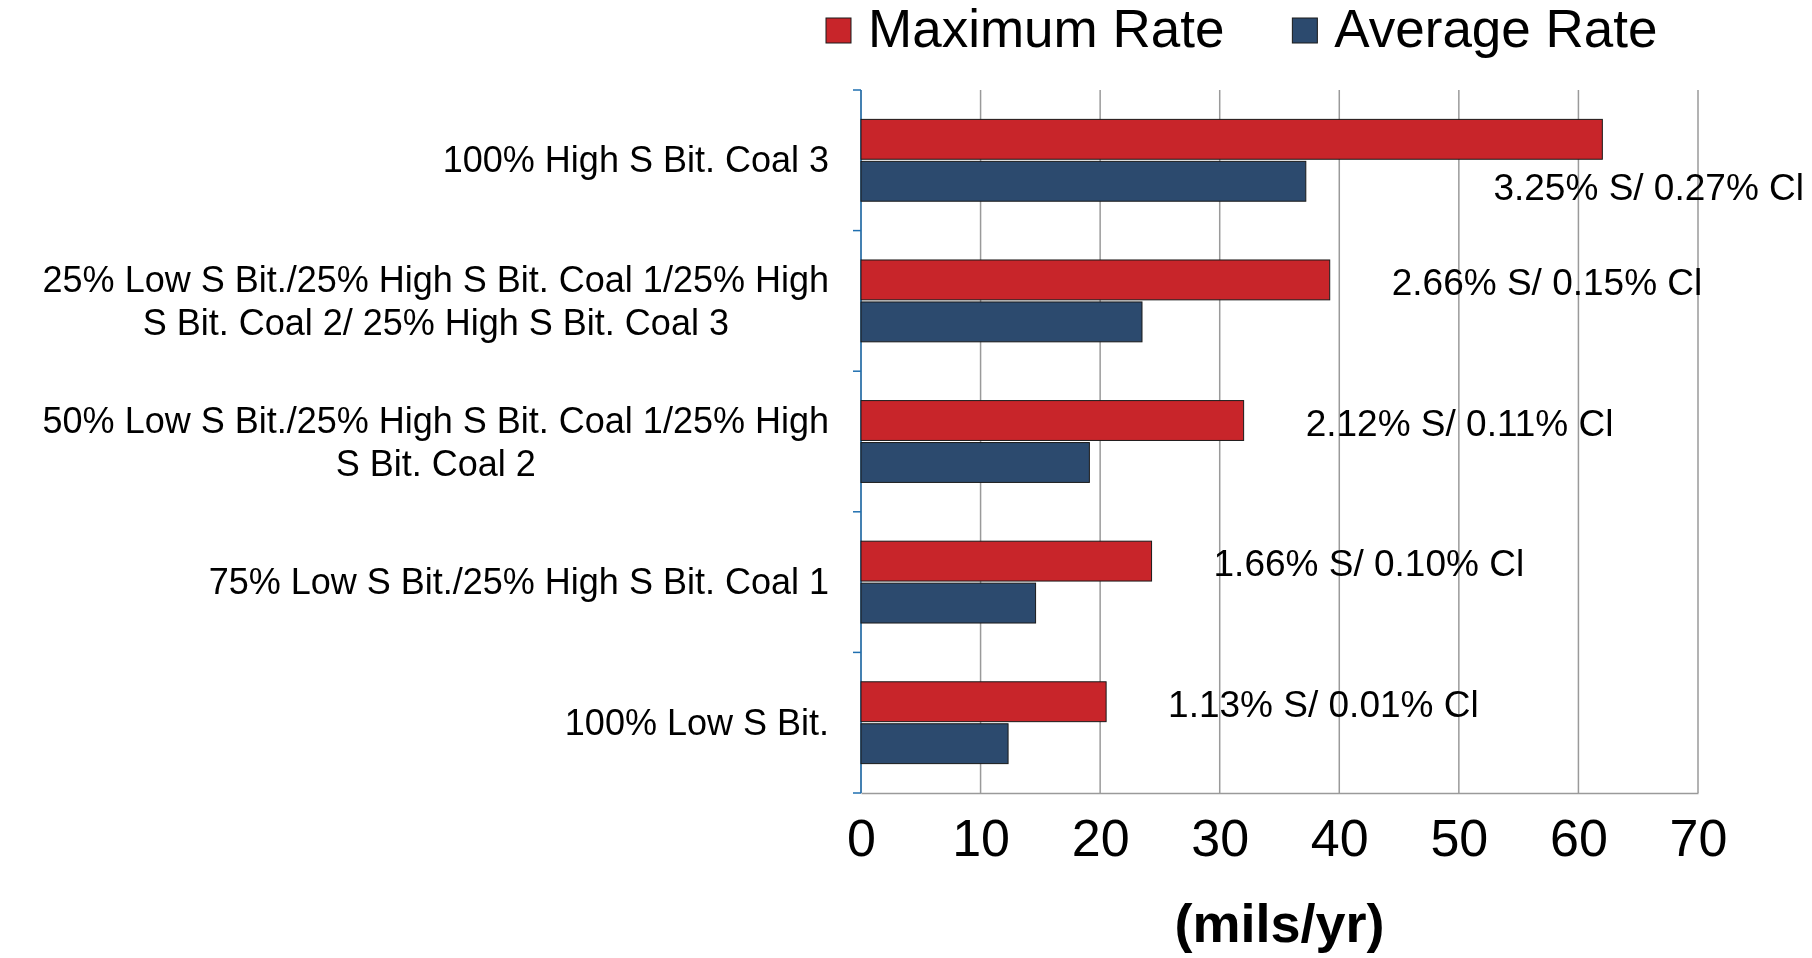 The width and height of the screenshot is (1812, 958). What do you see at coordinates (1046, 29) in the screenshot?
I see `legend-label: Maximum Rate` at bounding box center [1046, 29].